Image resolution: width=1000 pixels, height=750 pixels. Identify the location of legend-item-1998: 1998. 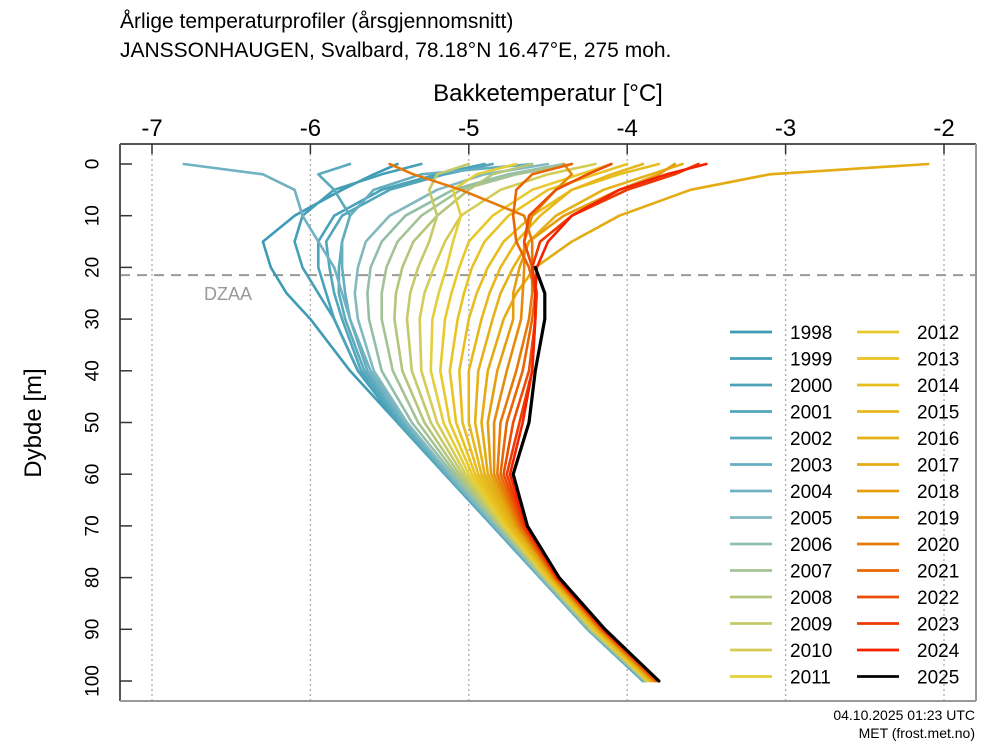
(781, 333).